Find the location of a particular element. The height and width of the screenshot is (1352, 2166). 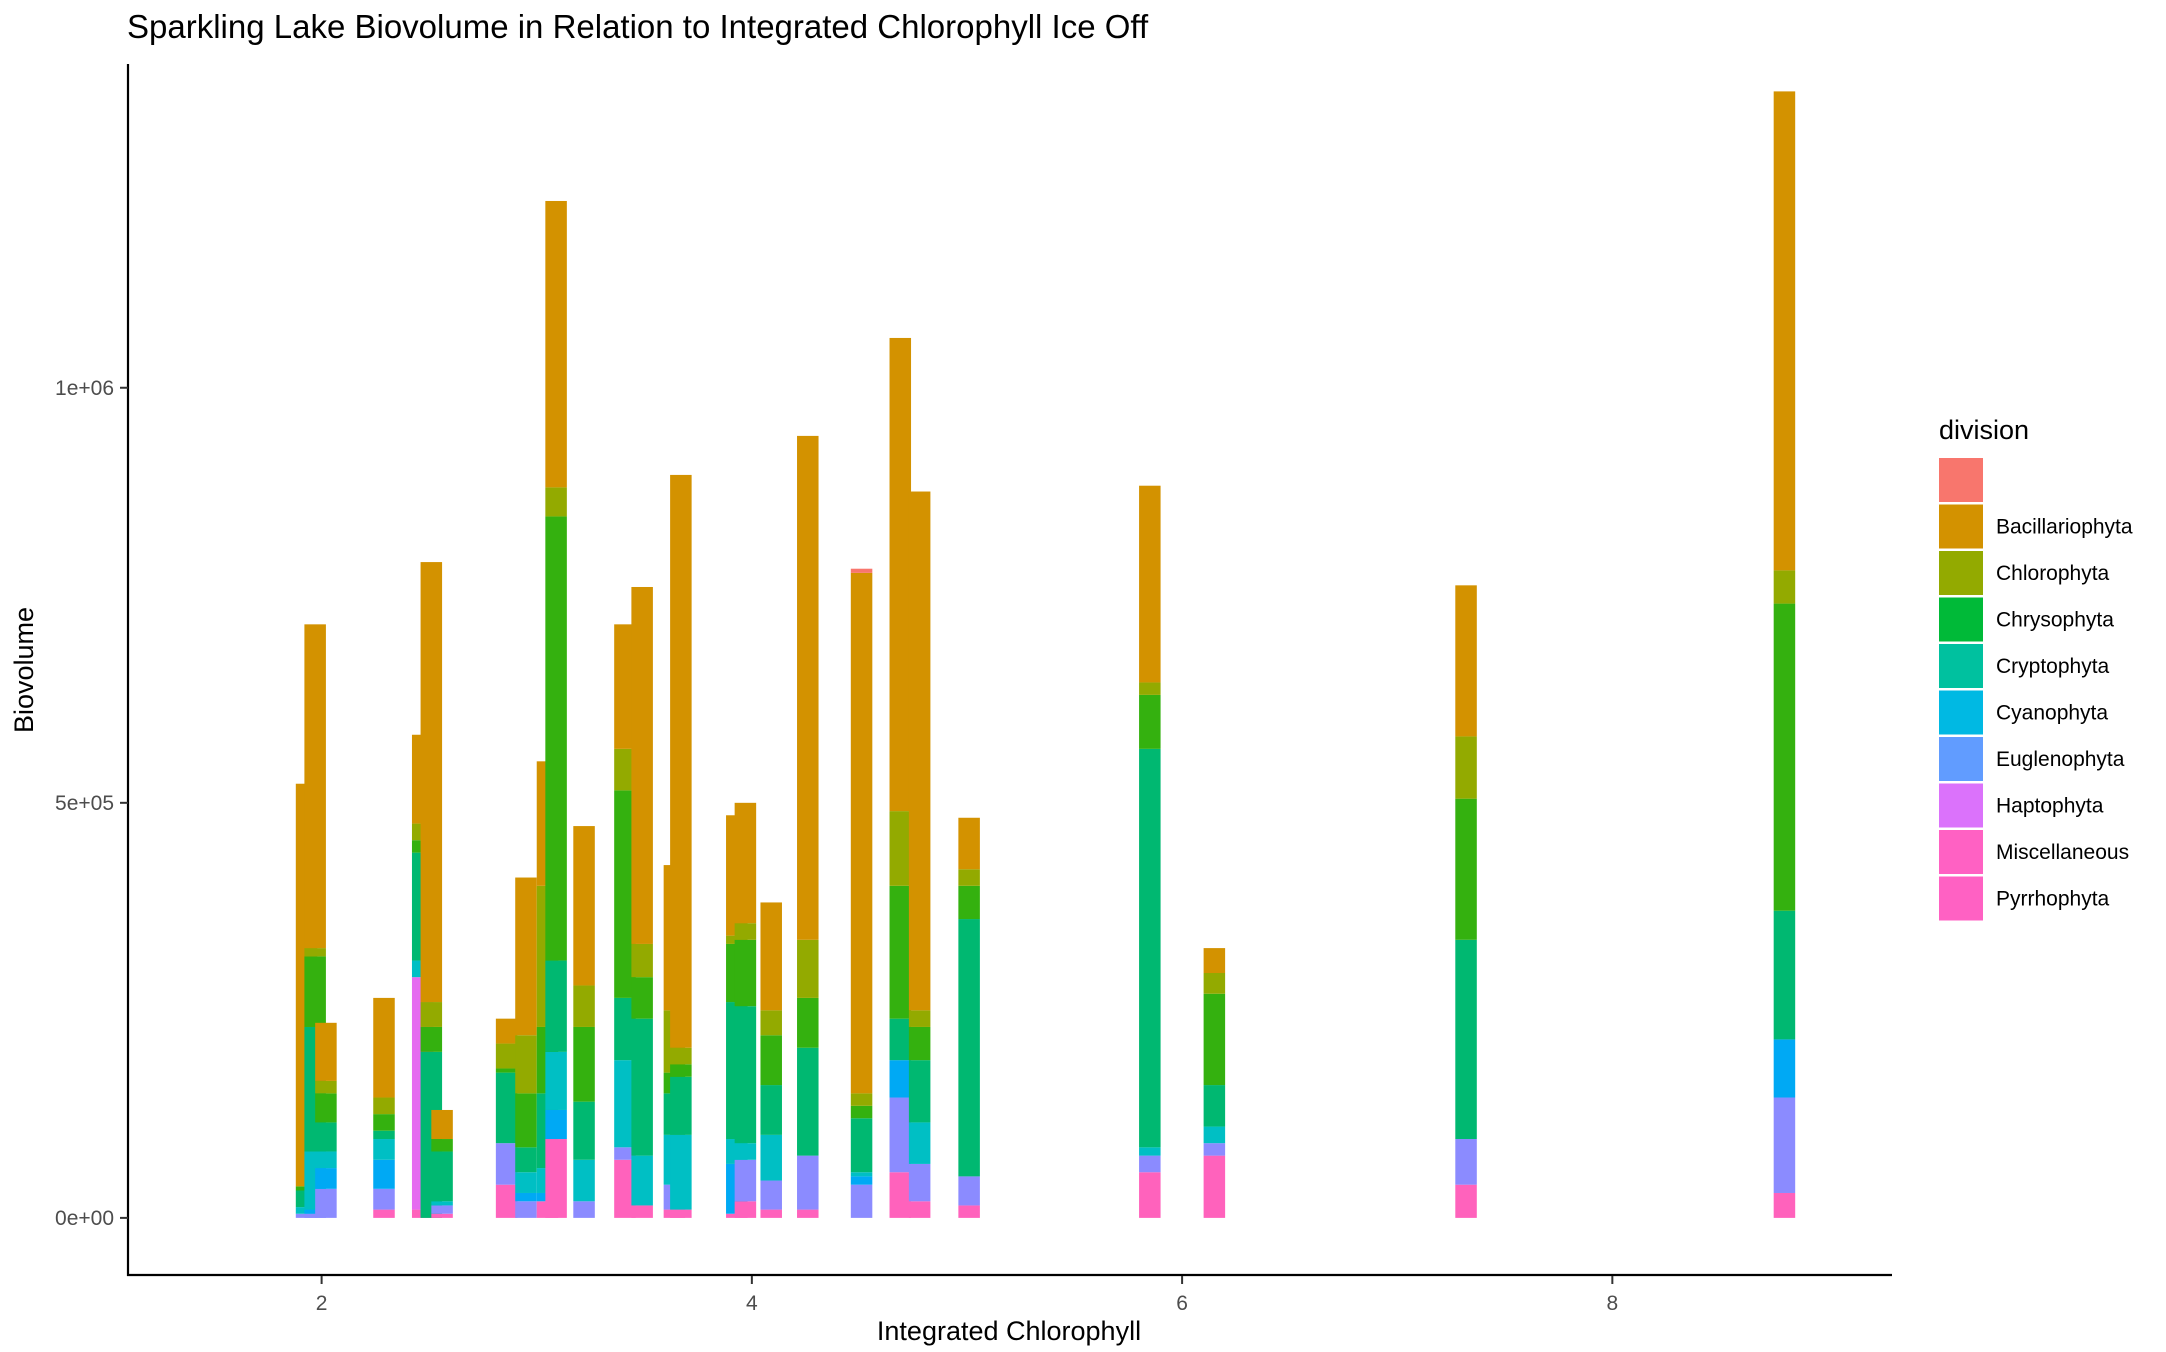

legend-item-2: Chlorophyta is located at coordinates (2024, 573).